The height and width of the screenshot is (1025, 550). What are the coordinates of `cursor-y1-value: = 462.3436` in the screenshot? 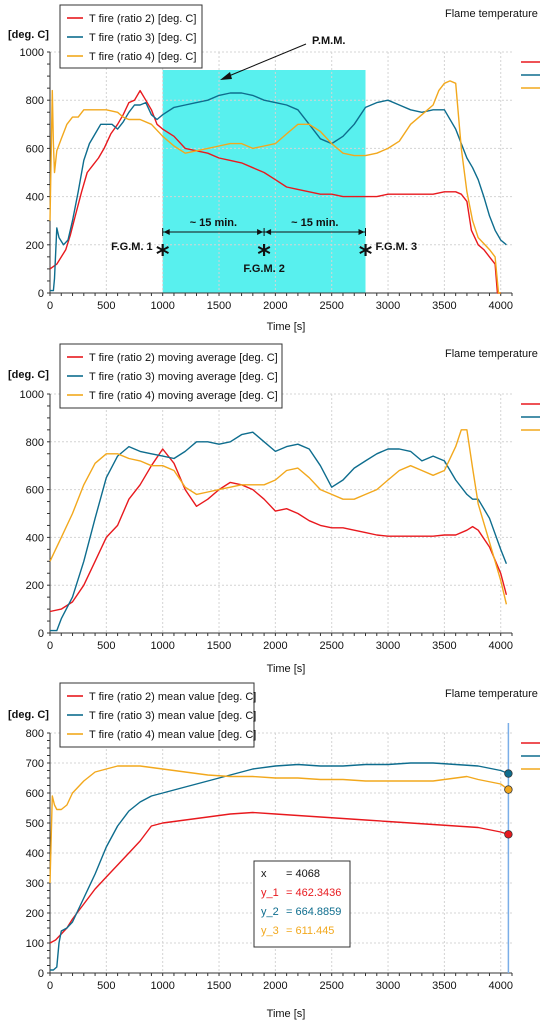 It's located at (313, 893).